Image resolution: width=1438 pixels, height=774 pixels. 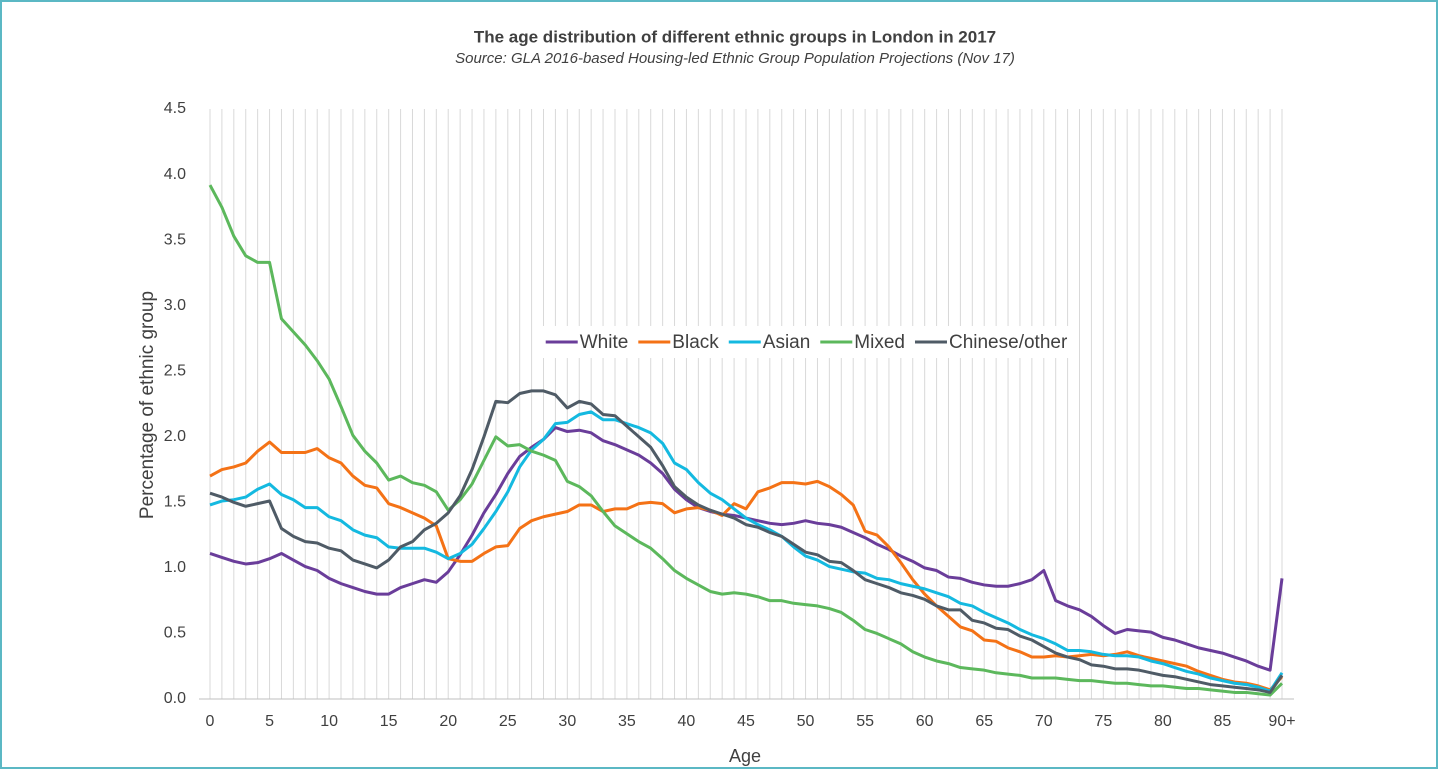 What do you see at coordinates (1044, 721) in the screenshot?
I see `x-tick-label: 70` at bounding box center [1044, 721].